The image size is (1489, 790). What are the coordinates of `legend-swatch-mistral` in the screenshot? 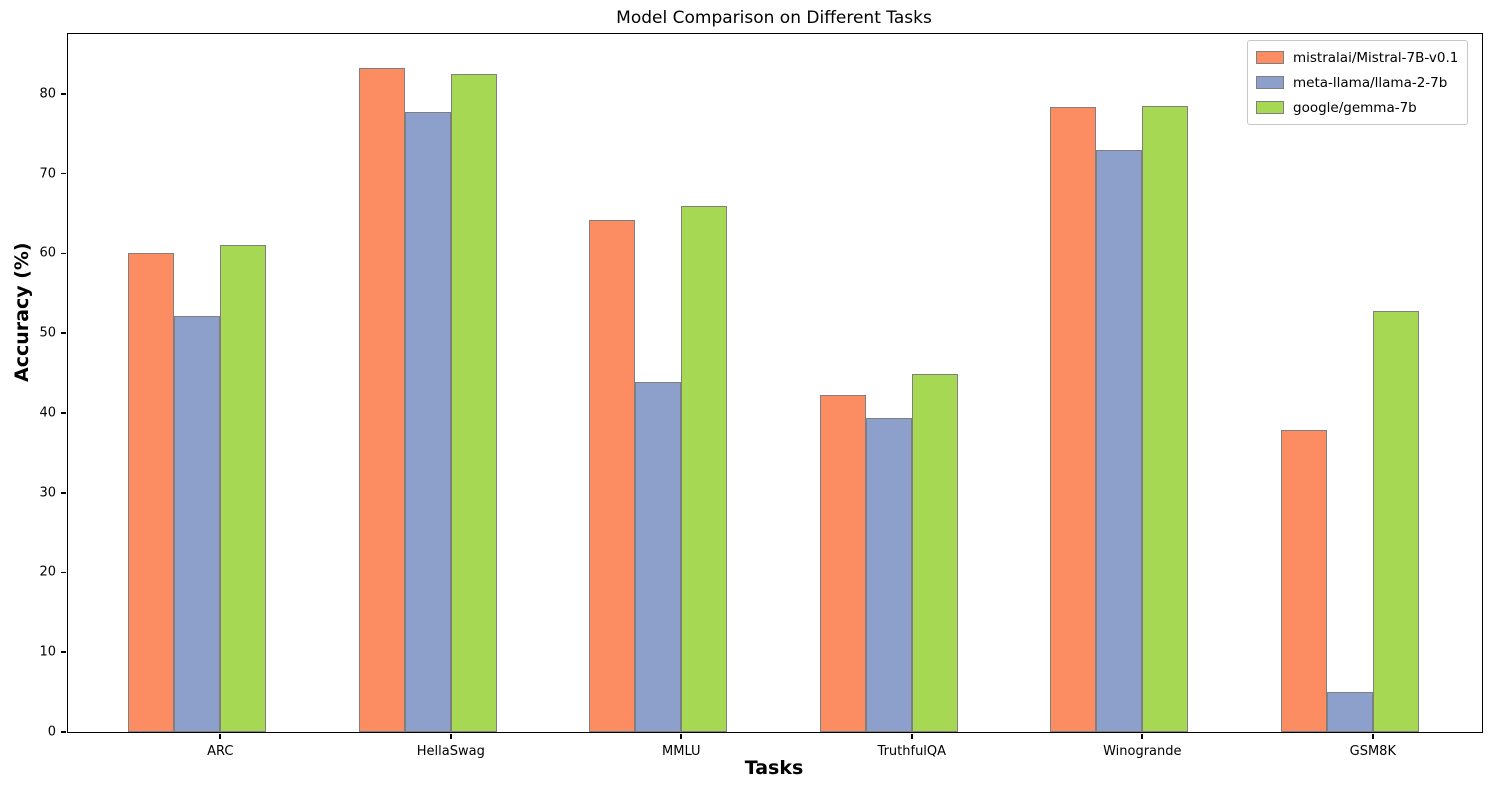 It's located at (1270, 57).